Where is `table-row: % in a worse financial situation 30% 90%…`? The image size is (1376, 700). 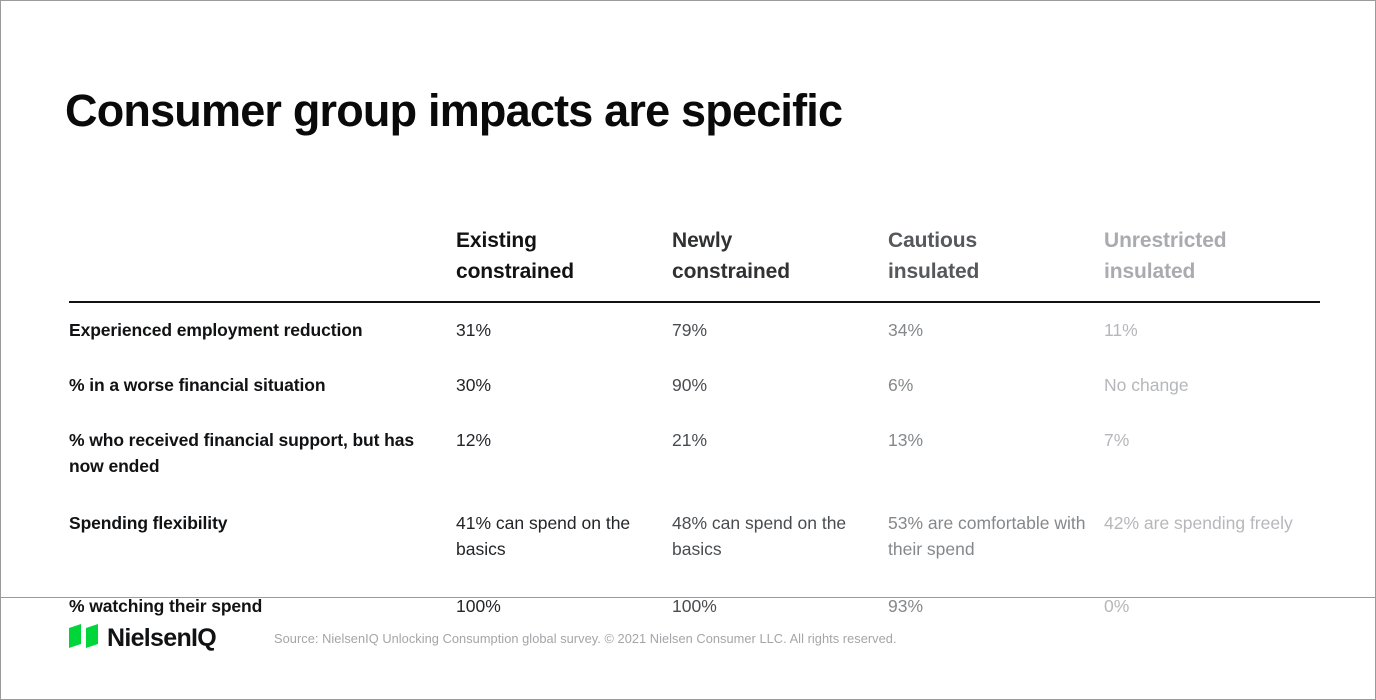
table-row: % in a worse financial situation 30% 90%… is located at coordinates (694, 385).